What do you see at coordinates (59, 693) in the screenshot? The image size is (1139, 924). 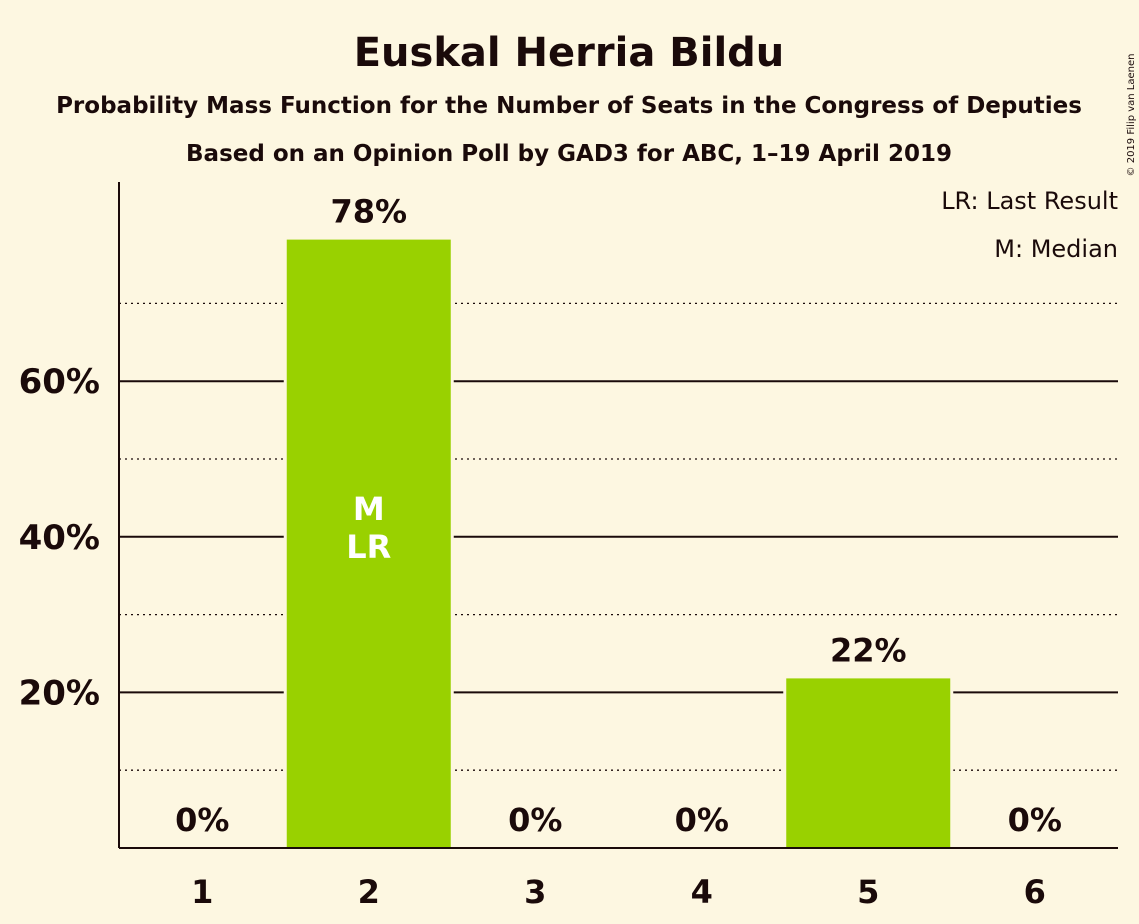 I see `y-tick-label: 20%` at bounding box center [59, 693].